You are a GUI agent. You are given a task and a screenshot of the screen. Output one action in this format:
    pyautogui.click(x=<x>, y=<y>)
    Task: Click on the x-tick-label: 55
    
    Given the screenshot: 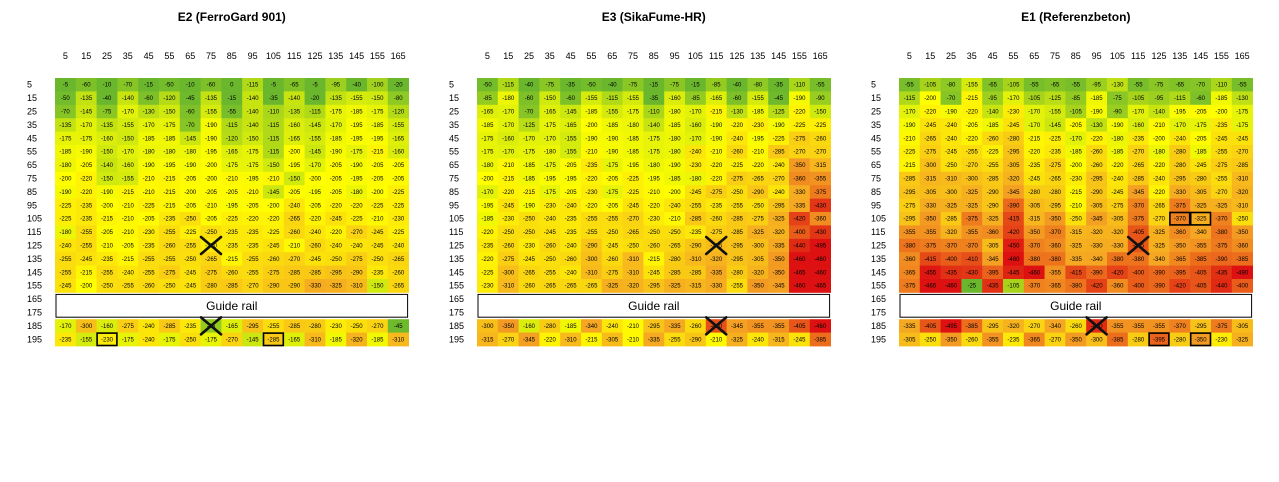 What is the action you would take?
    pyautogui.click(x=591, y=56)
    